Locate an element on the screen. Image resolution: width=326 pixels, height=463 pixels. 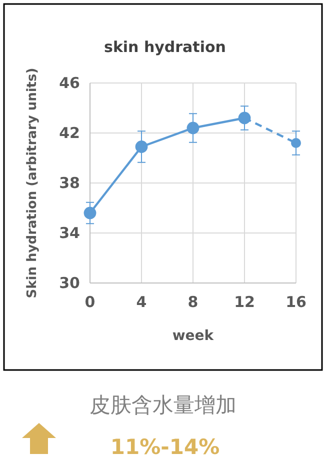
text: 11%-14% is located at coordinates (165, 447).